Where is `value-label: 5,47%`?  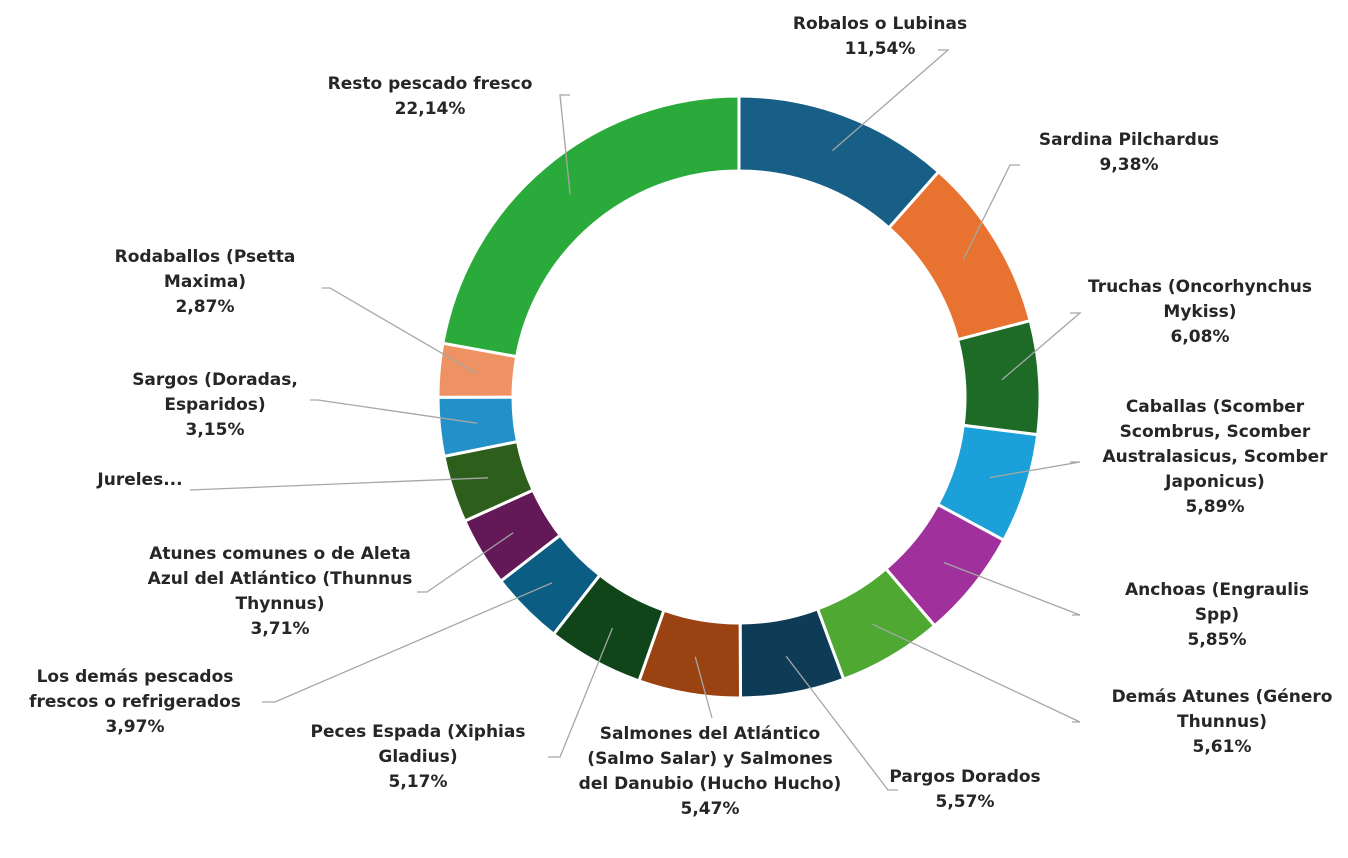
value-label: 5,47% is located at coordinates (710, 809).